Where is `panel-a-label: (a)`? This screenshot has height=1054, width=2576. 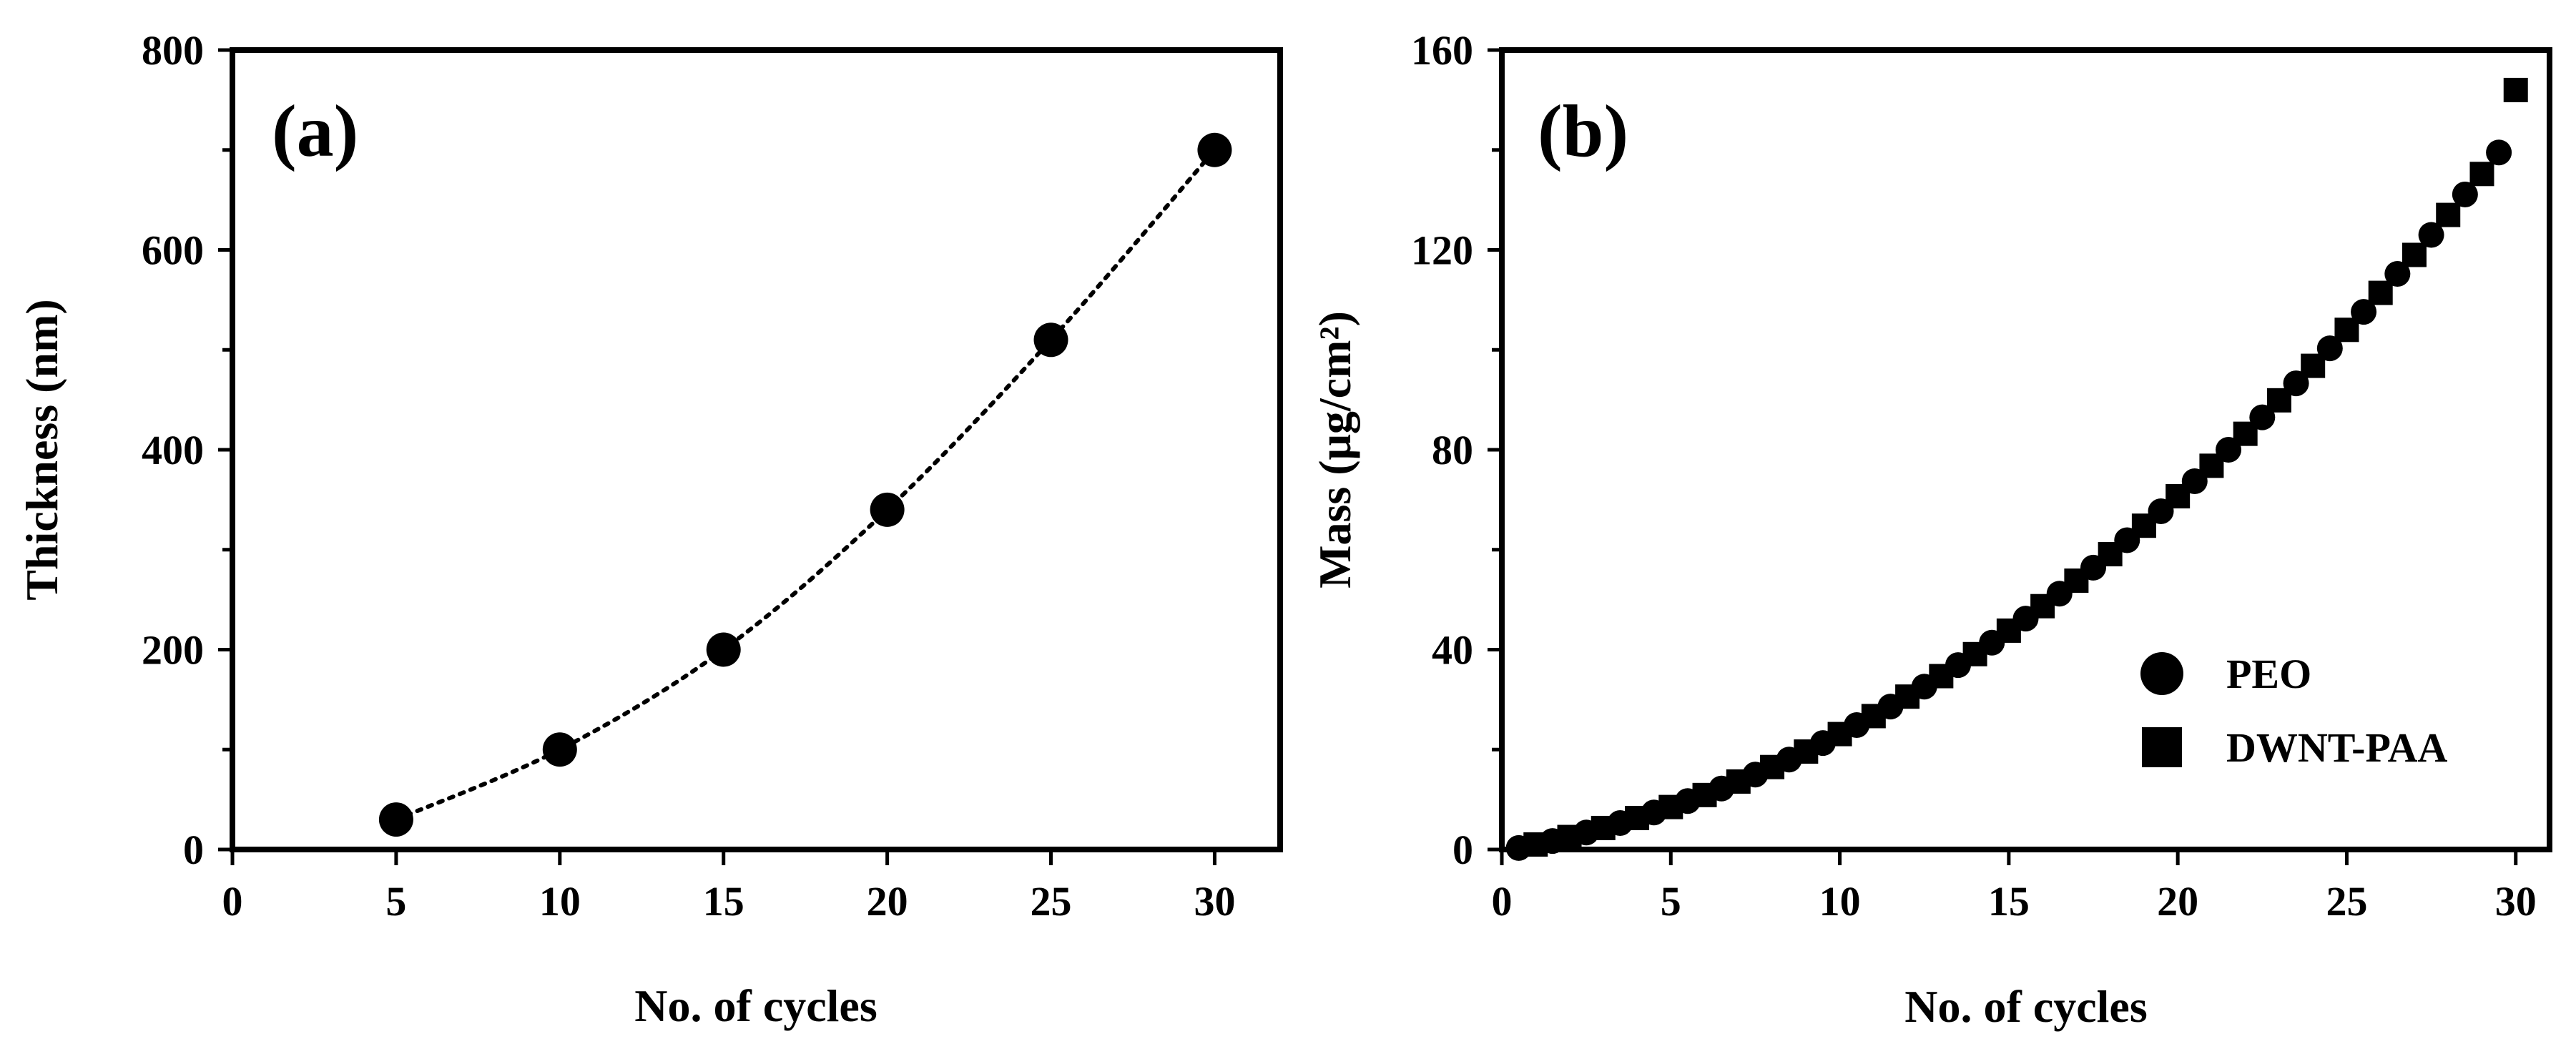
panel-a-label: (a) is located at coordinates (315, 131).